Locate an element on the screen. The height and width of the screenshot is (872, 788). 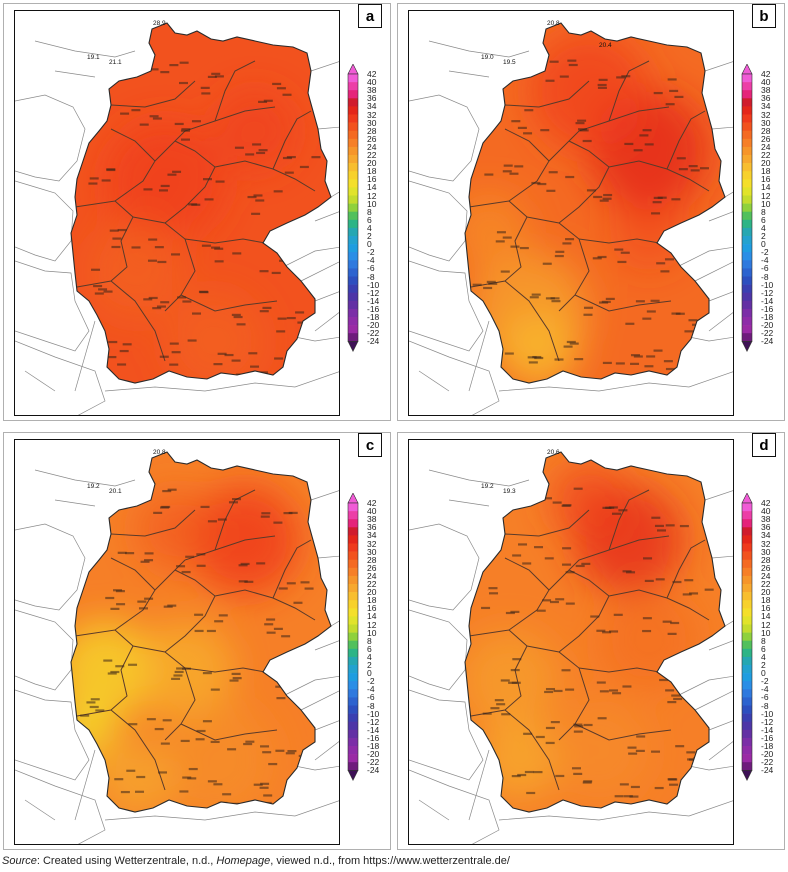
legend-tick-label: 34 is located at coordinates (766, 106).